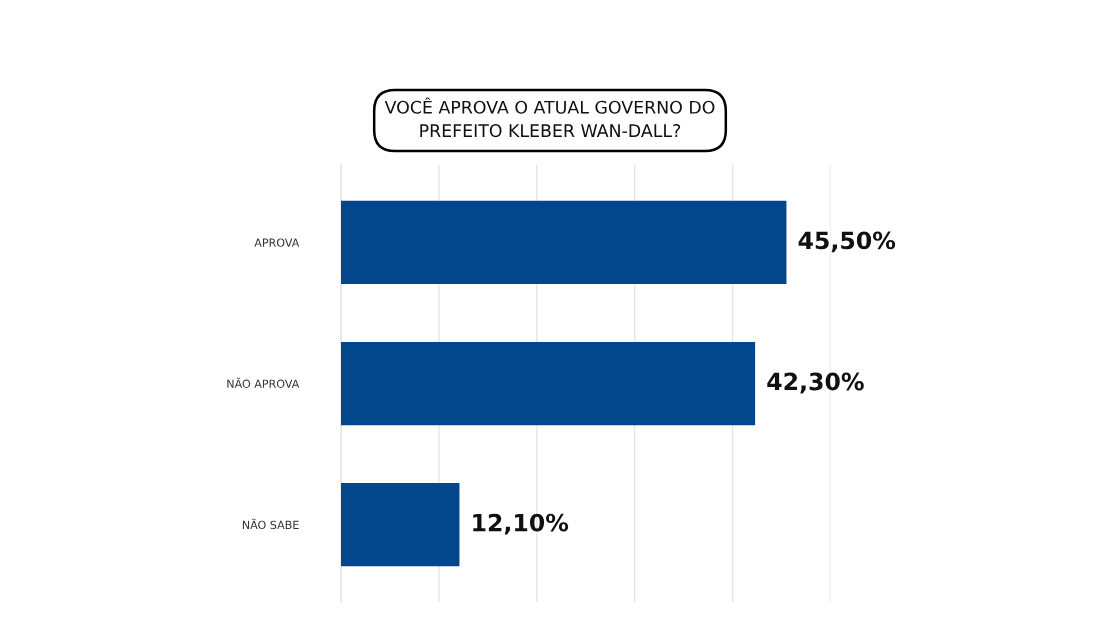 The height and width of the screenshot is (634, 1100). Describe the element at coordinates (270, 524) in the screenshot. I see `y-tick-label: NÃO SABE` at that location.